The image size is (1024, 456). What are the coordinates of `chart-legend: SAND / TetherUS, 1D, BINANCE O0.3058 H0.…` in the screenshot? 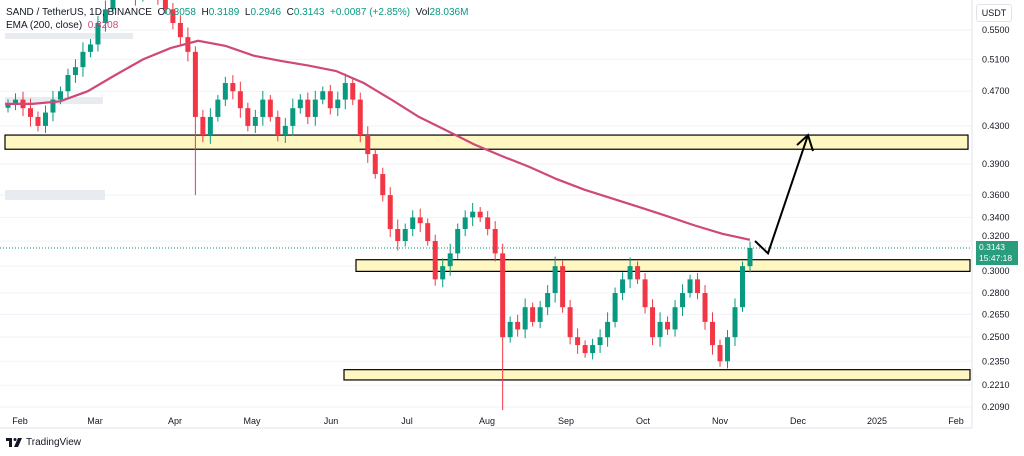 It's located at (237, 19).